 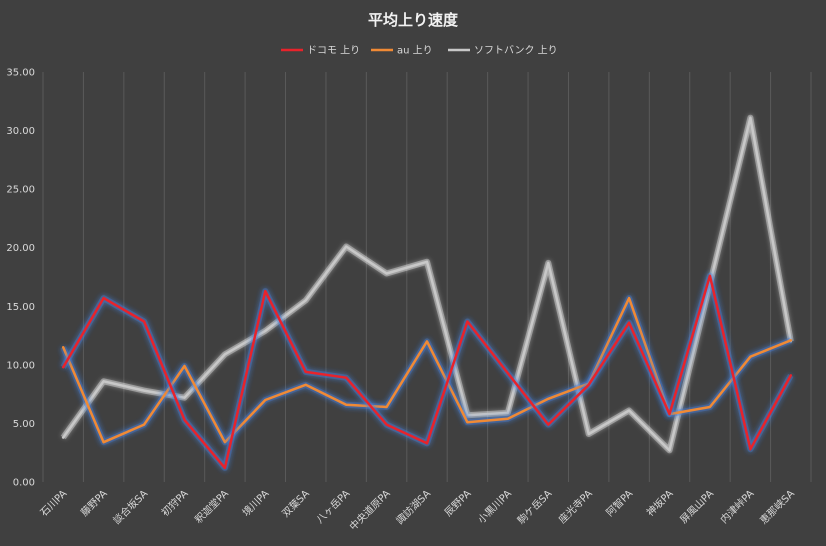 I want to click on x-tick-label: 辰野PA, so click(x=457, y=503).